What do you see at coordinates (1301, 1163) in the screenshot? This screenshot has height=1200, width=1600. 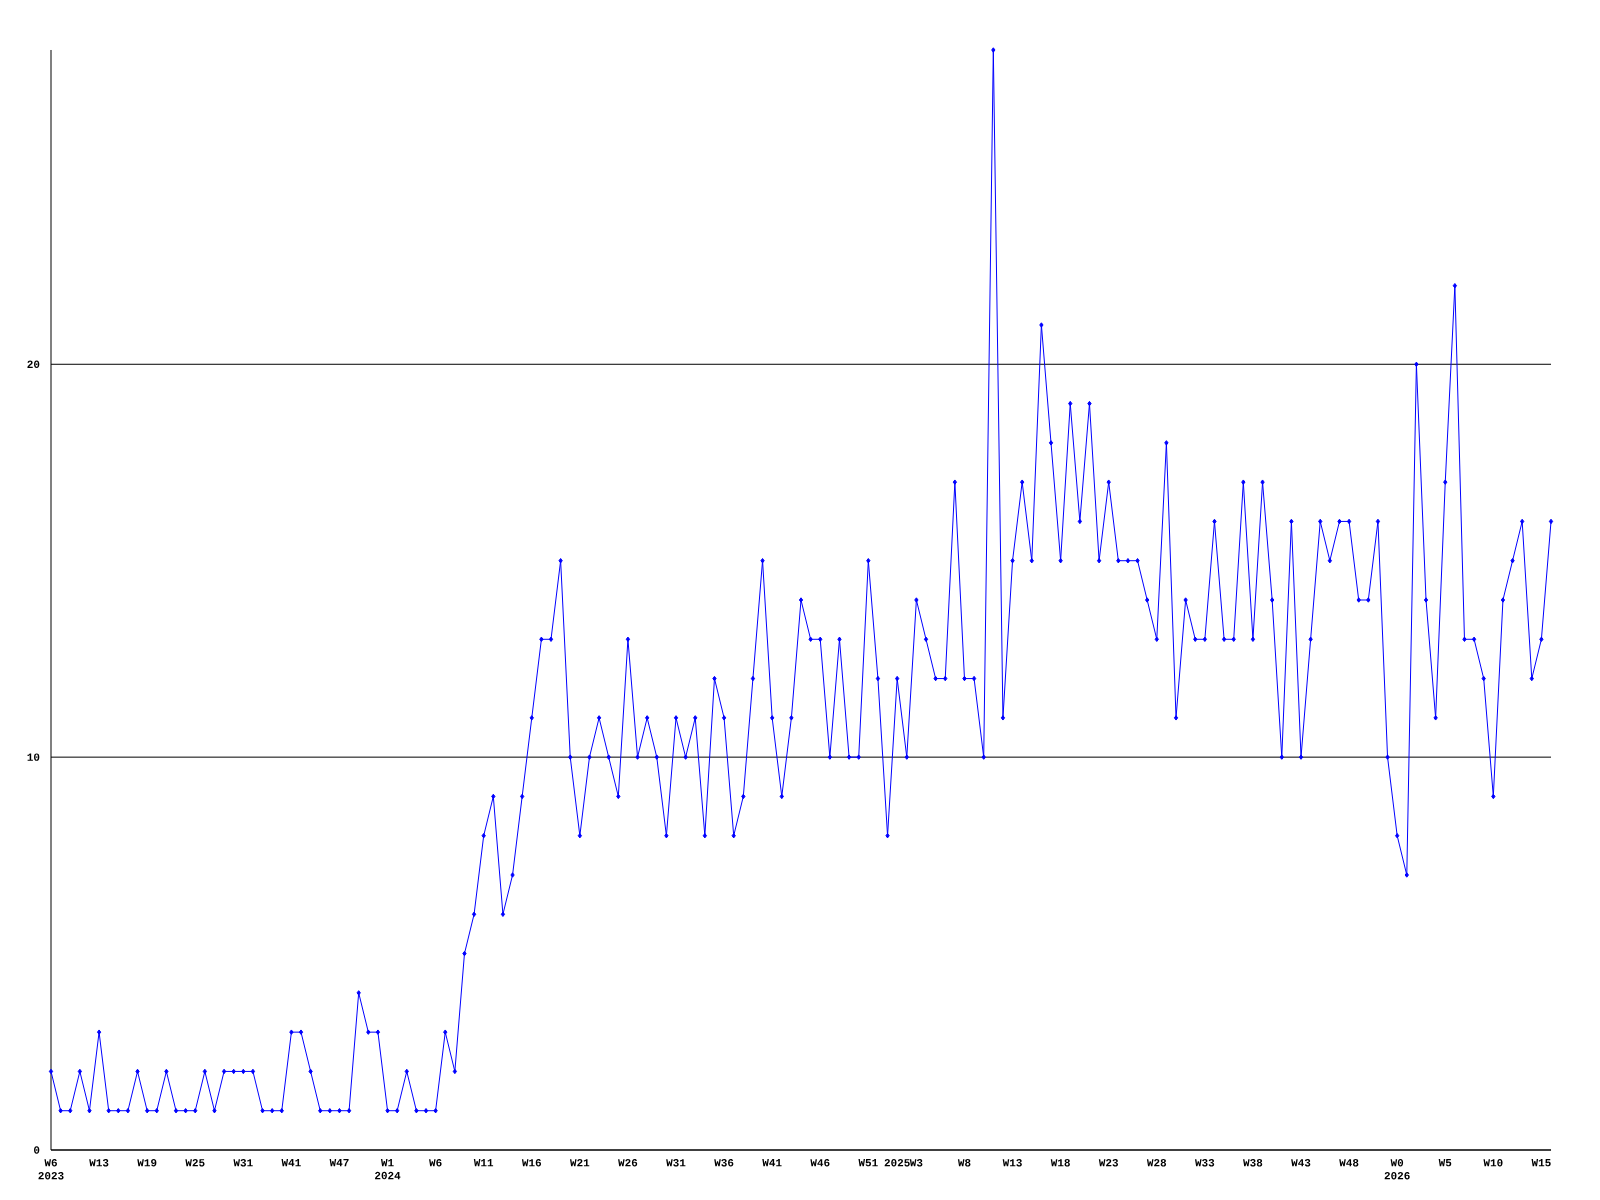 I see `x-tick-label: W43` at bounding box center [1301, 1163].